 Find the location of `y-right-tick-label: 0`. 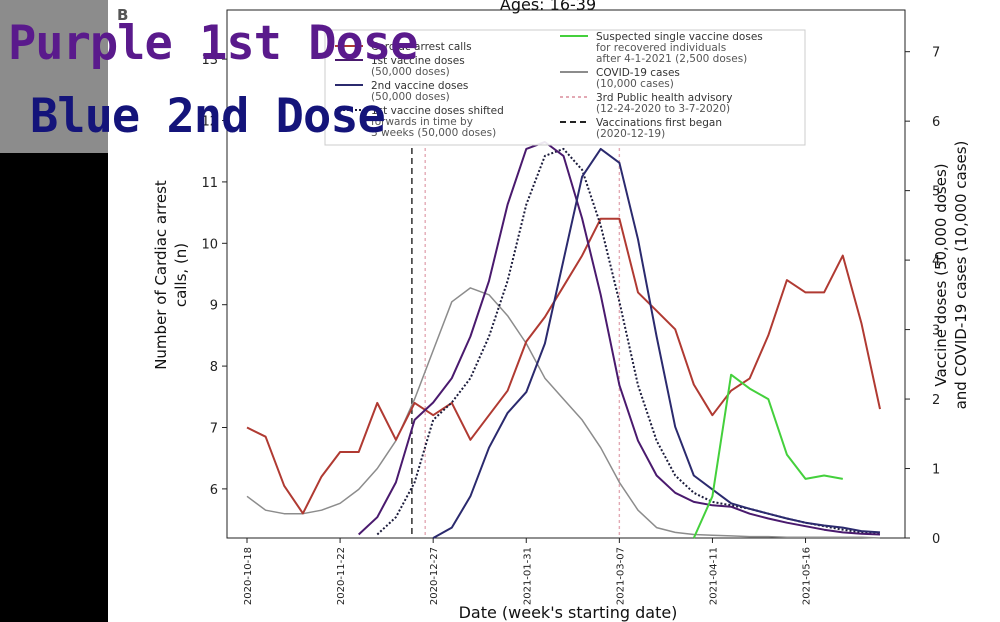

y-right-tick-label: 0 is located at coordinates (936, 539).